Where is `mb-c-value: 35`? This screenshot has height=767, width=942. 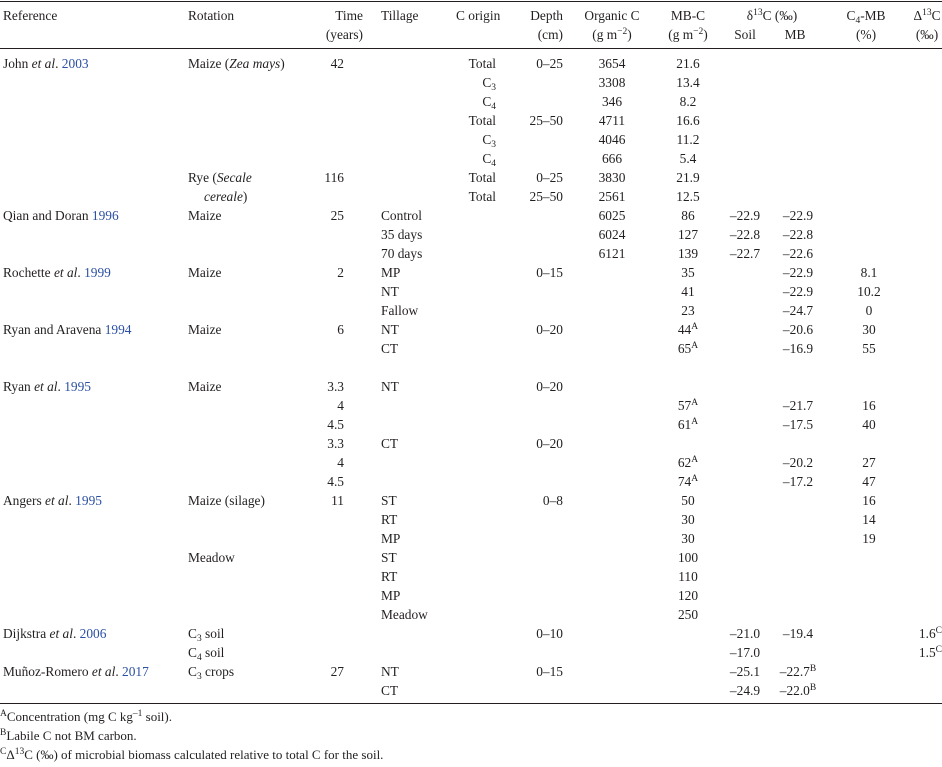
mb-c-value: 35 is located at coordinates (688, 272).